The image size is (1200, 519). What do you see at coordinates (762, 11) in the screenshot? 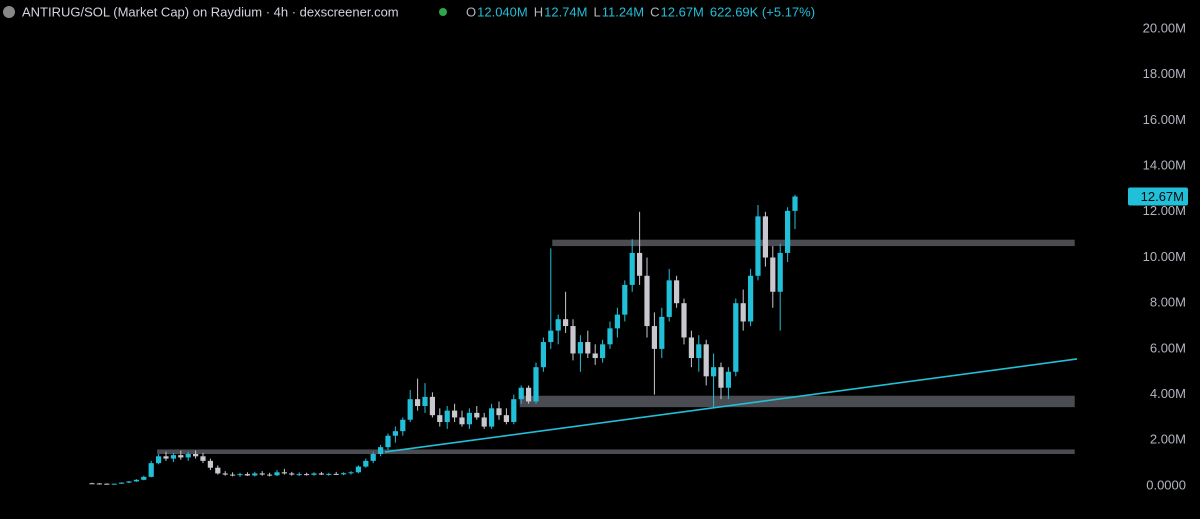
I see `legend-change: 622.69K (+5.17%)` at bounding box center [762, 11].